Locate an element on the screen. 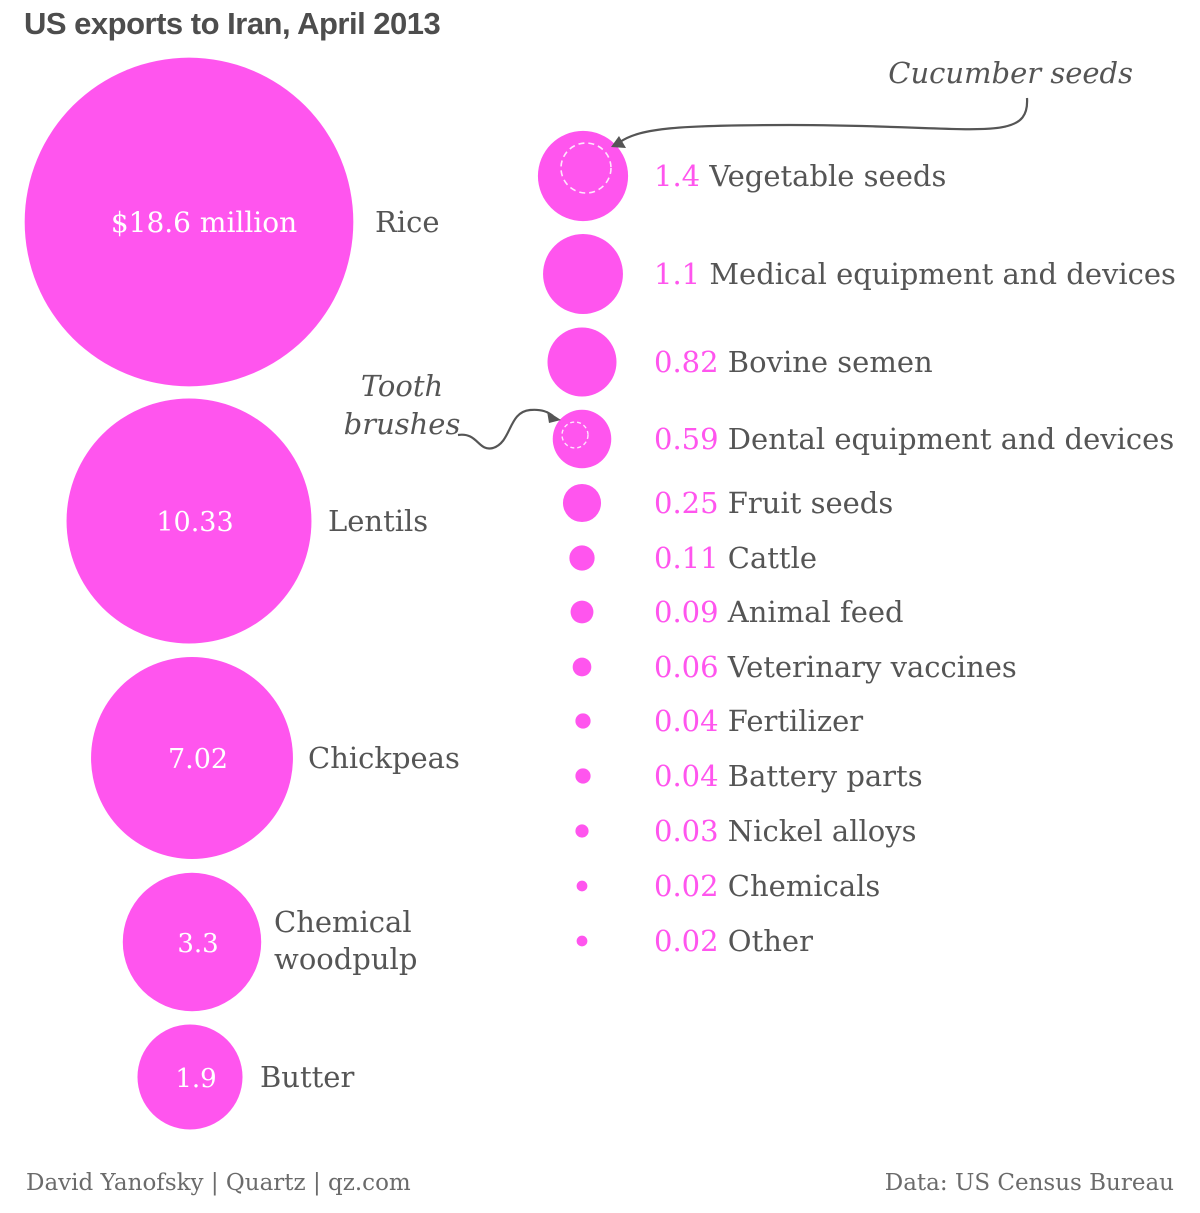 This screenshot has height=1213, width=1200. bubble-rice is located at coordinates (189, 222).